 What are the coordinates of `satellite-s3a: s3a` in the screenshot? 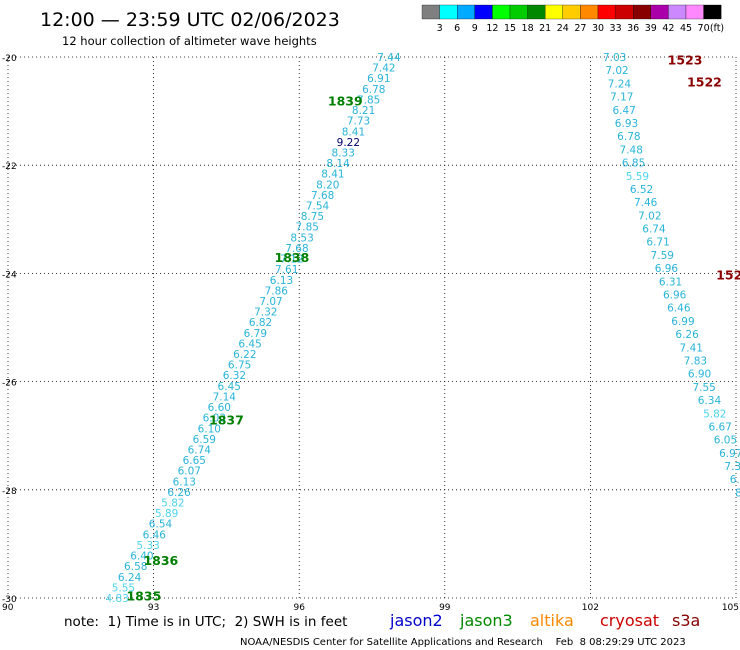 It's located at (686, 620).